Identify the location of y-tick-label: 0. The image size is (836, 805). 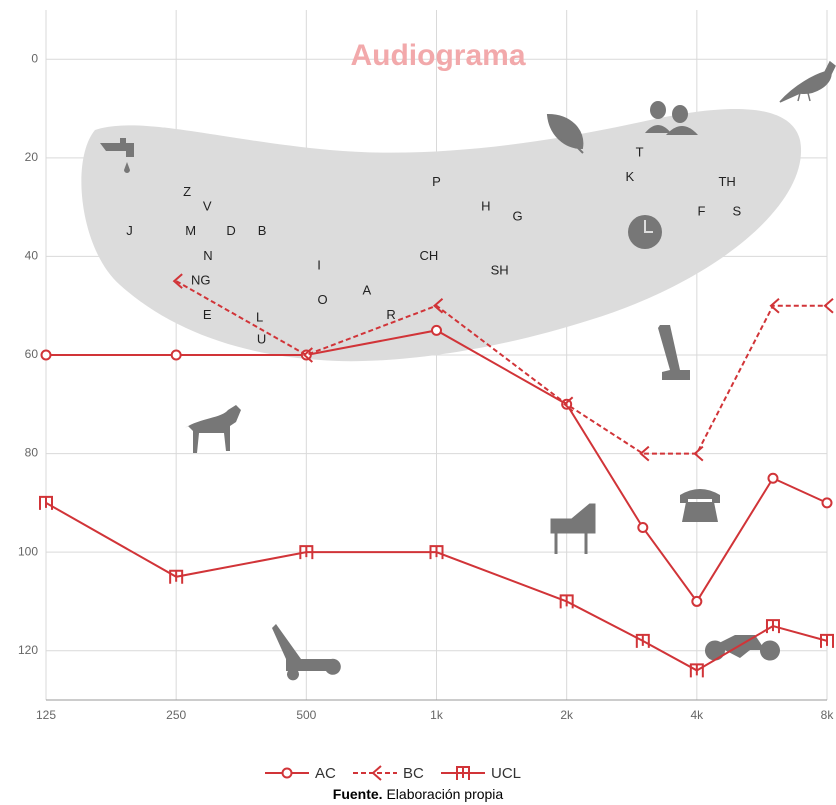
(34, 58).